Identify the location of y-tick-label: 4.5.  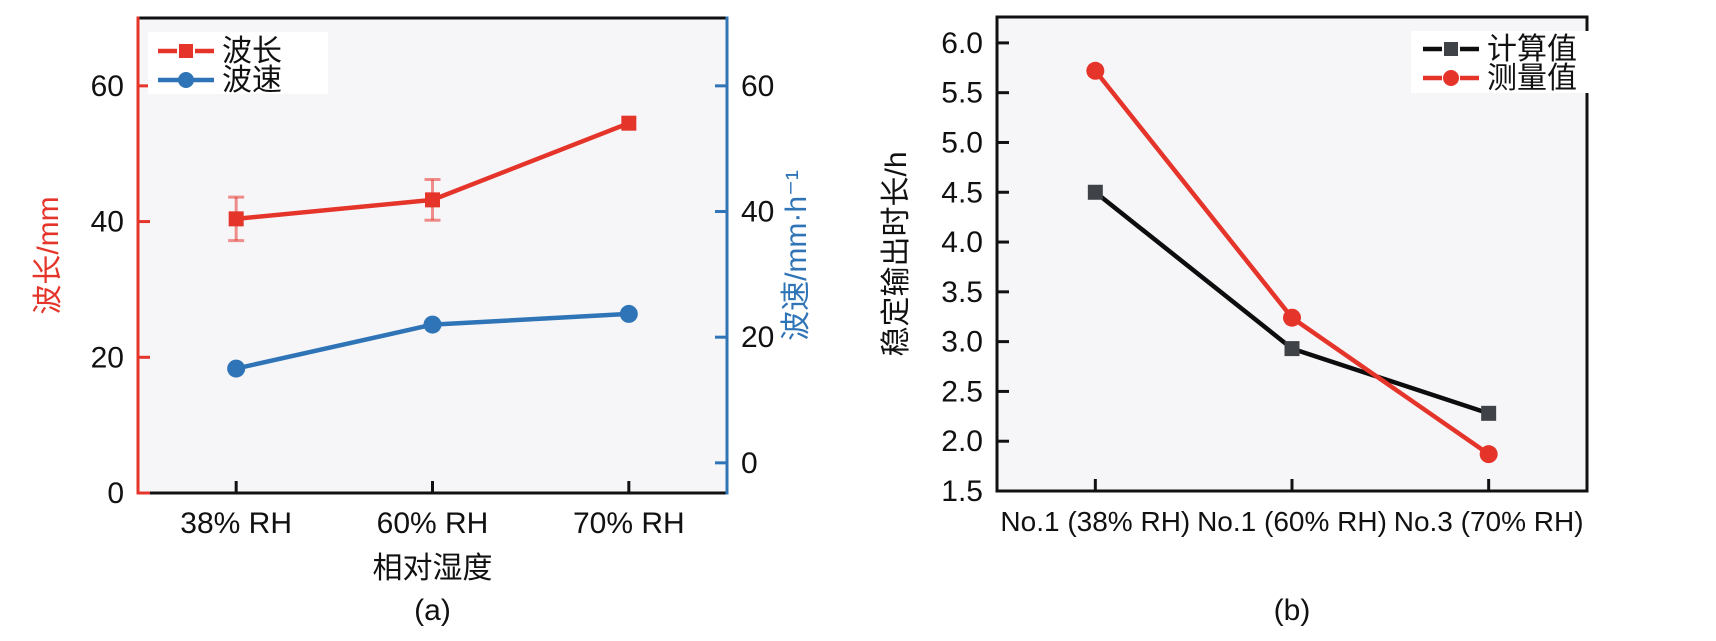
(962, 192).